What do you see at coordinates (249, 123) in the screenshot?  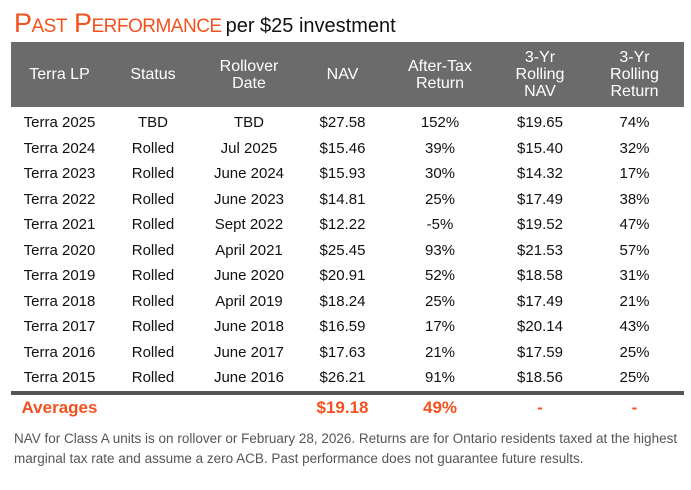 I see `cell-rollover-date: TBD` at bounding box center [249, 123].